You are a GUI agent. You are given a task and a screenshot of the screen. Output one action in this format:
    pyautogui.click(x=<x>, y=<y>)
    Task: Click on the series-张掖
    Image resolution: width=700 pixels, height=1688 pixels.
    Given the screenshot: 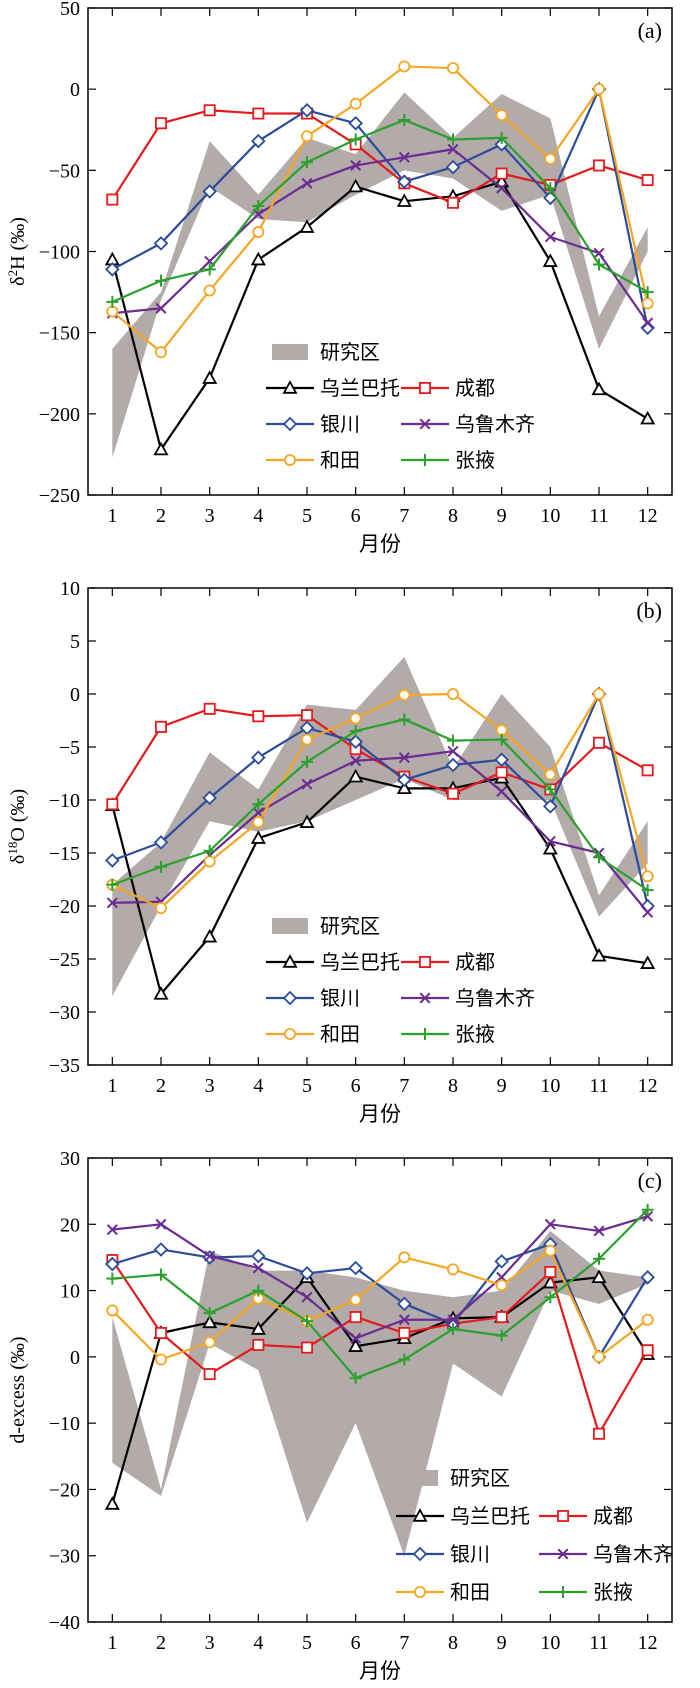 What is the action you would take?
    pyautogui.click(x=380, y=211)
    